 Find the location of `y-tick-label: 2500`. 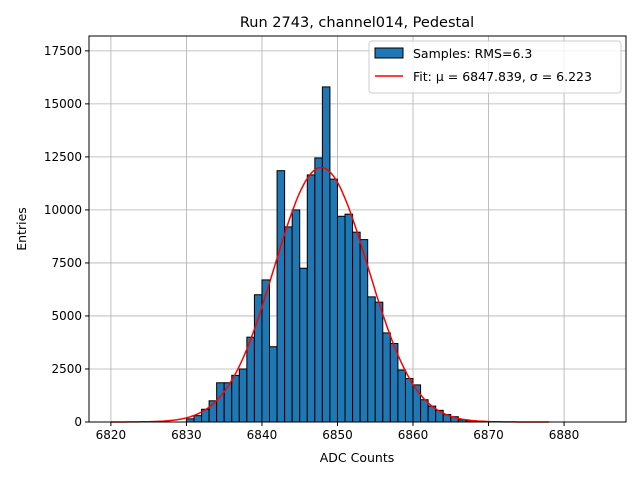

y-tick-label: 2500 is located at coordinates (66, 369).